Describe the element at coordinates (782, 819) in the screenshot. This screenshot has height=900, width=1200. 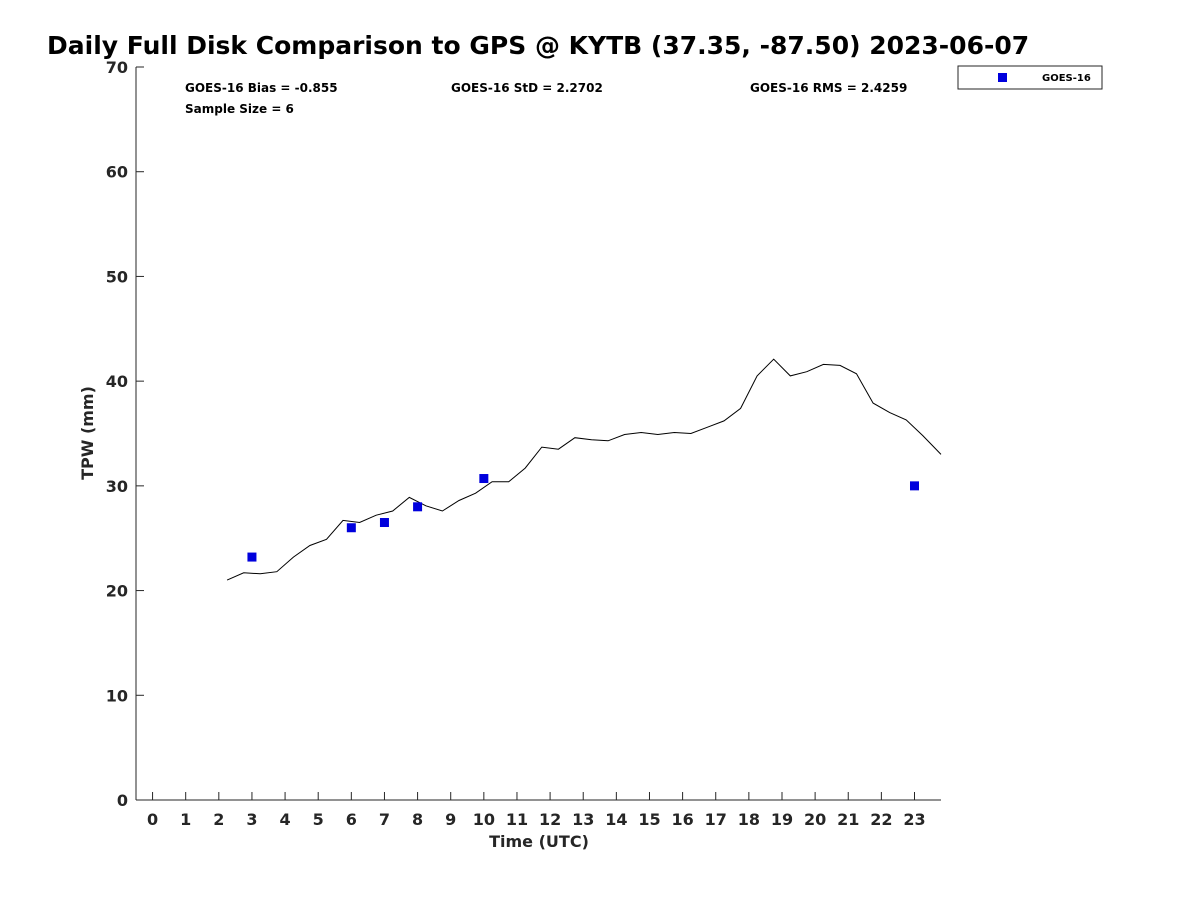
I see `x-tick-label: 19` at that location.